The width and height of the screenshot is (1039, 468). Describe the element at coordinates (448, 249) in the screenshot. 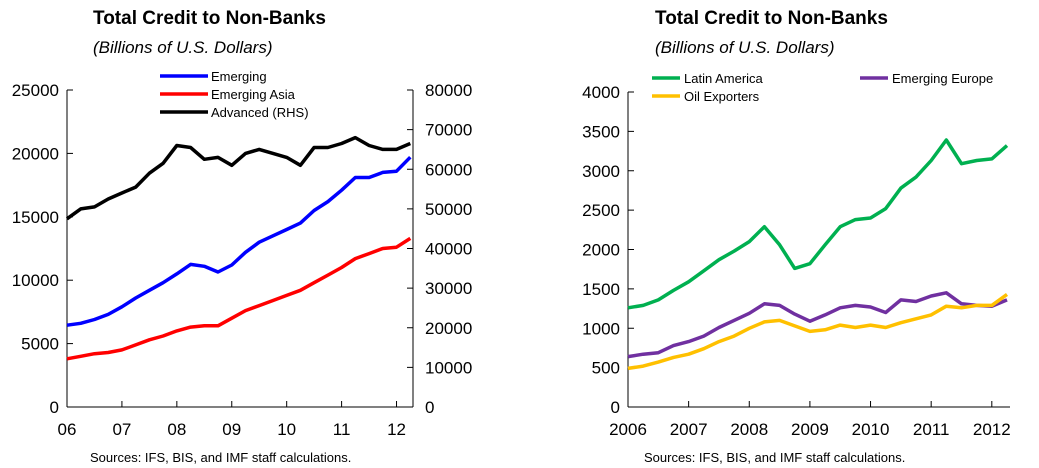

I see `y-tick-label-right: 40000` at that location.